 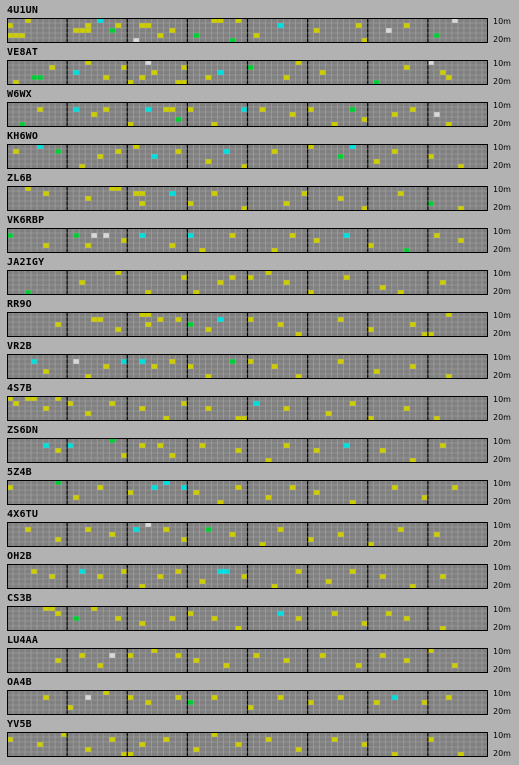 What do you see at coordinates (259, 736) in the screenshot?
I see `station-yv5b: YV5B 10m 20m` at bounding box center [259, 736].